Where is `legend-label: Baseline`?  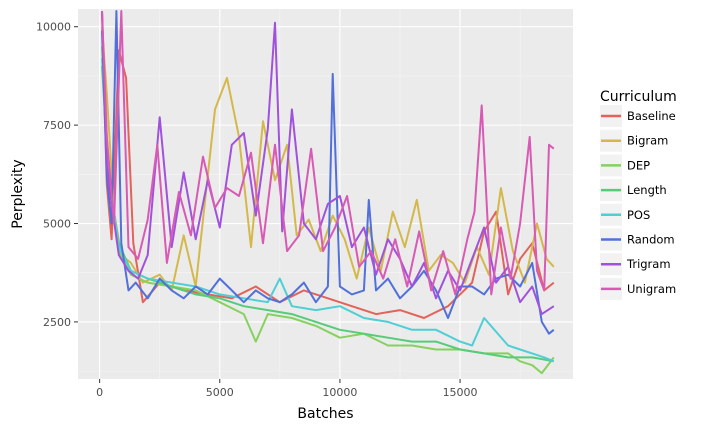
legend-label: Baseline is located at coordinates (651, 116).